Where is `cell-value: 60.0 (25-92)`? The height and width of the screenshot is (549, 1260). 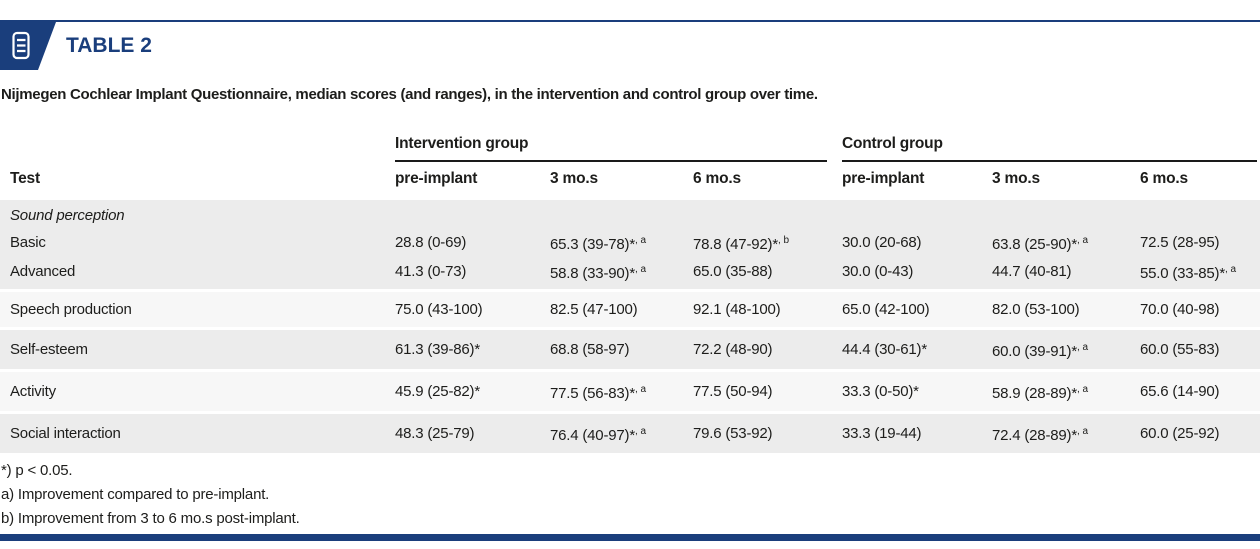
cell-value: 60.0 (25-92) is located at coordinates (1180, 433).